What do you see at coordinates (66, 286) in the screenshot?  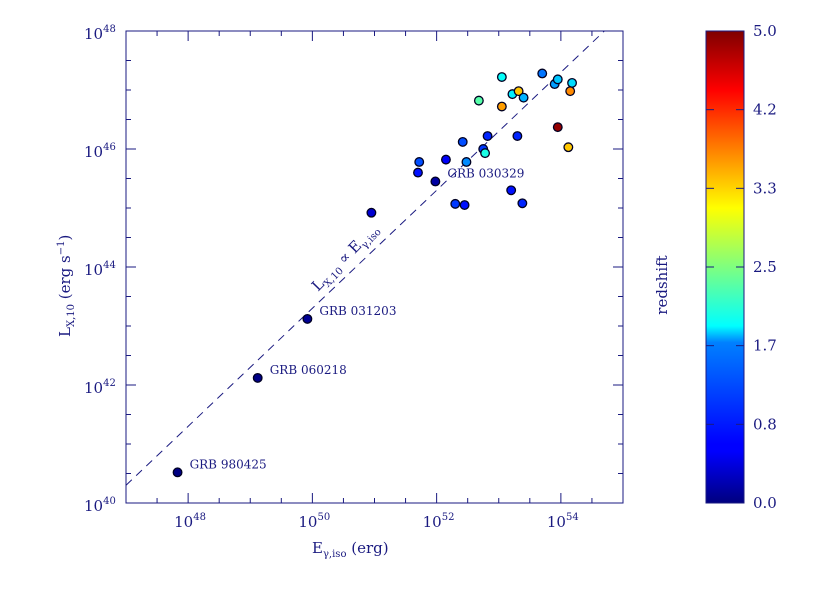 I see `y-axis-title: LX,10 (erg s−1)` at bounding box center [66, 286].